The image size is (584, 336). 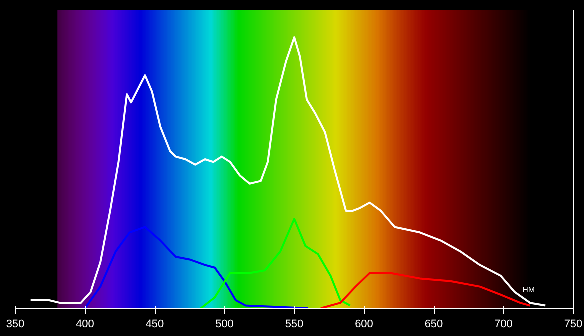 I want to click on x-tick-label: 550, so click(x=294, y=324).